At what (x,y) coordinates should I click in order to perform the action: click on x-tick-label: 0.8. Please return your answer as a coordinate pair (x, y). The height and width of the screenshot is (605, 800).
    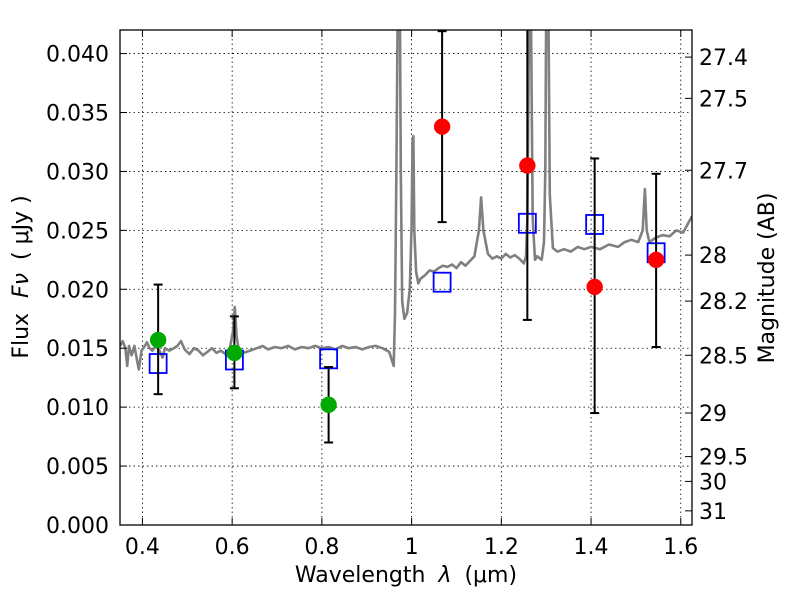
    Looking at the image, I should click on (321, 547).